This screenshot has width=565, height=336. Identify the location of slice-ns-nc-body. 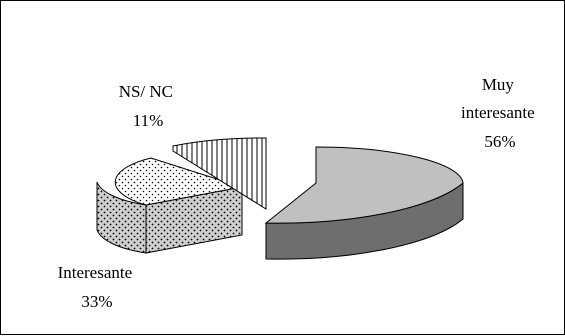
(219, 173).